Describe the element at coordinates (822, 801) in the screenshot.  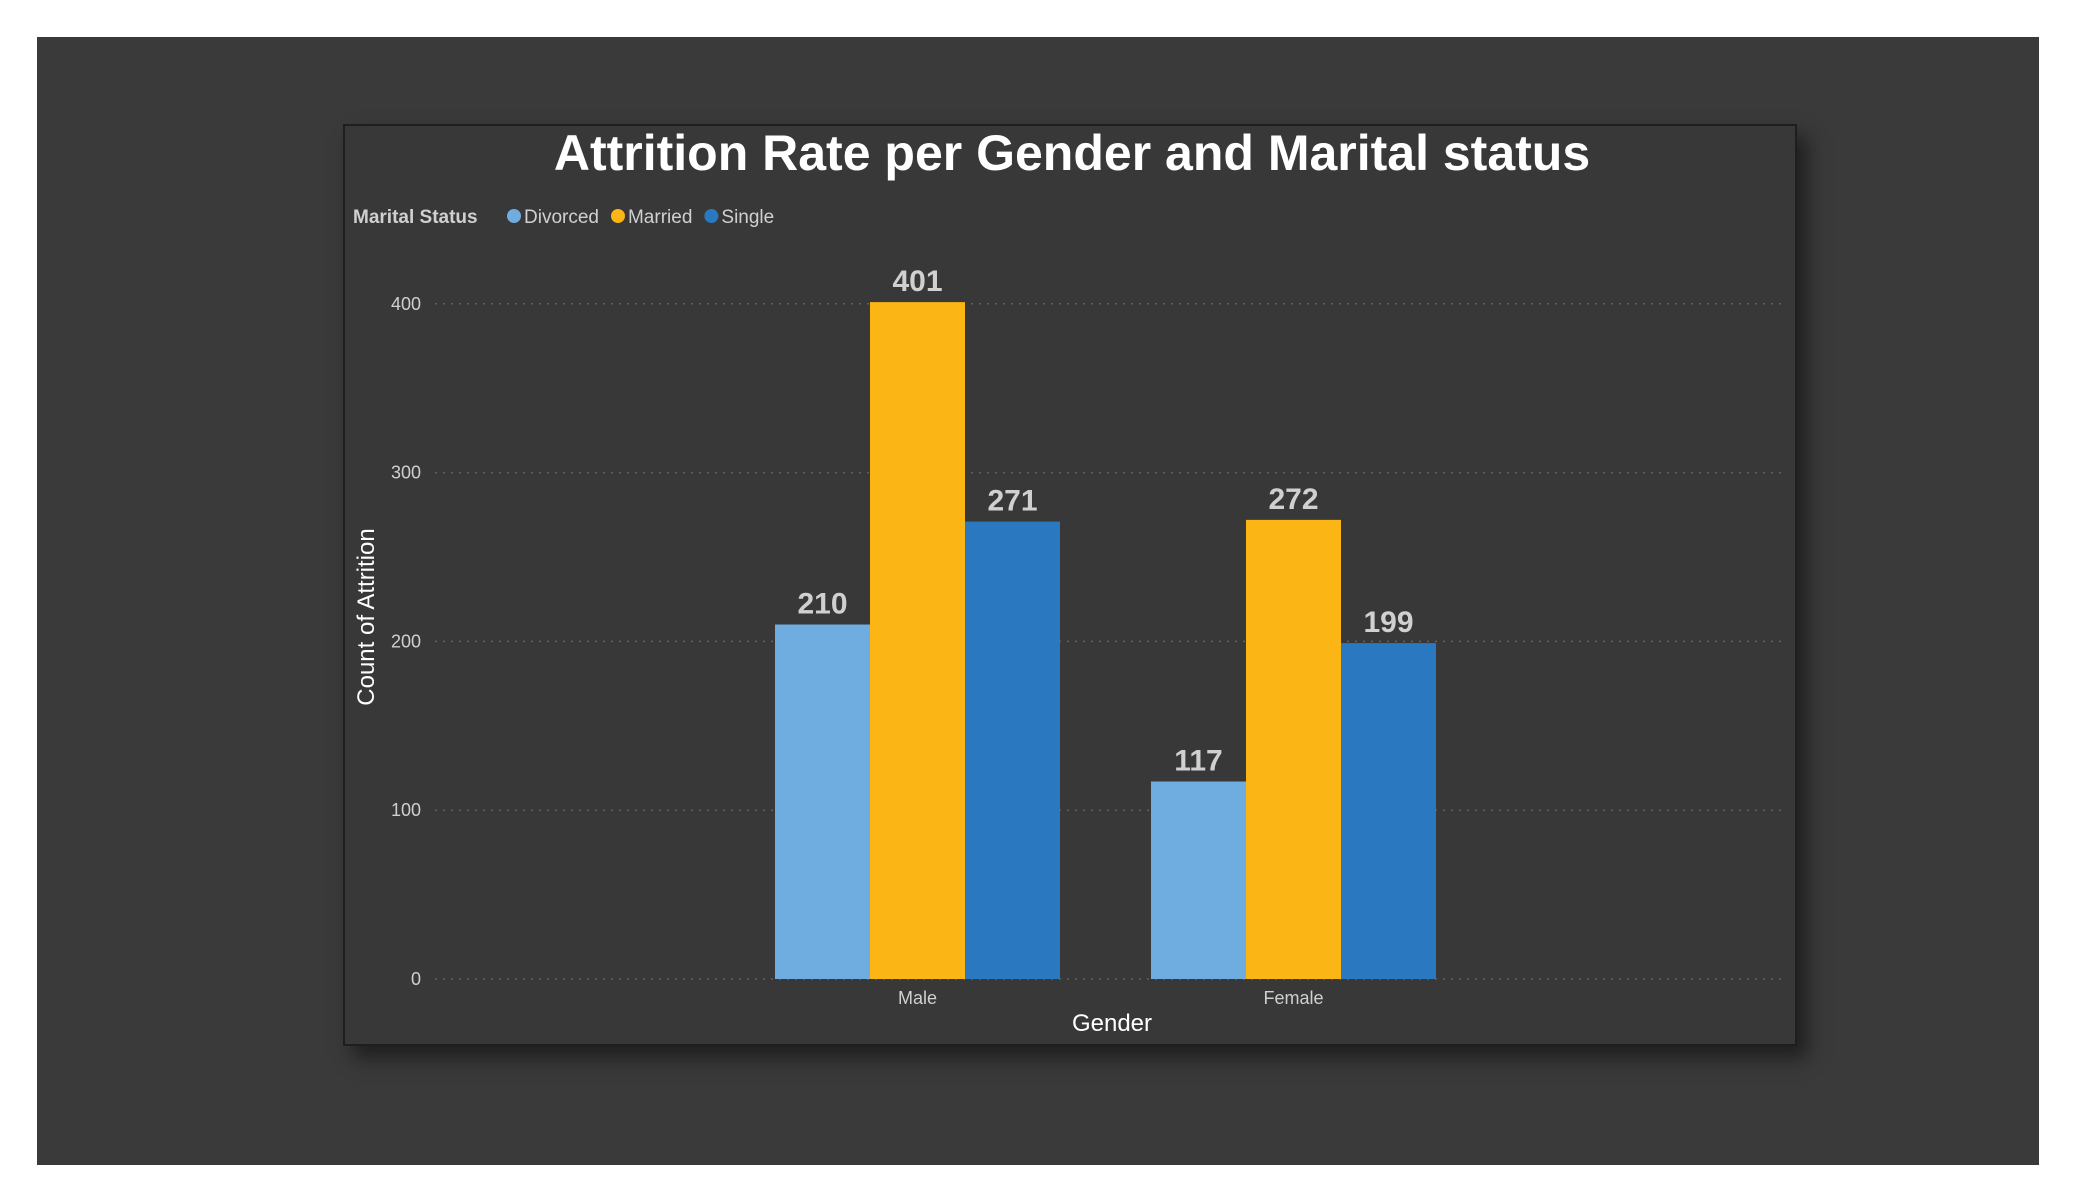
I see `bar-male-divorced` at that location.